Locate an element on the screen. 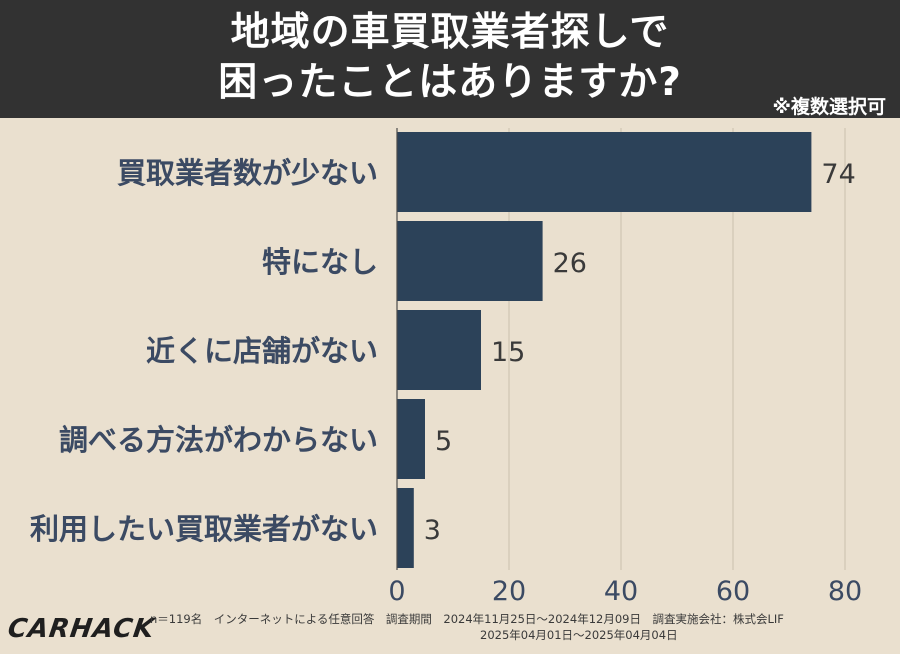 Image resolution: width=900 pixels, height=654 pixels. category-label-1: 特になし is located at coordinates (320, 262).